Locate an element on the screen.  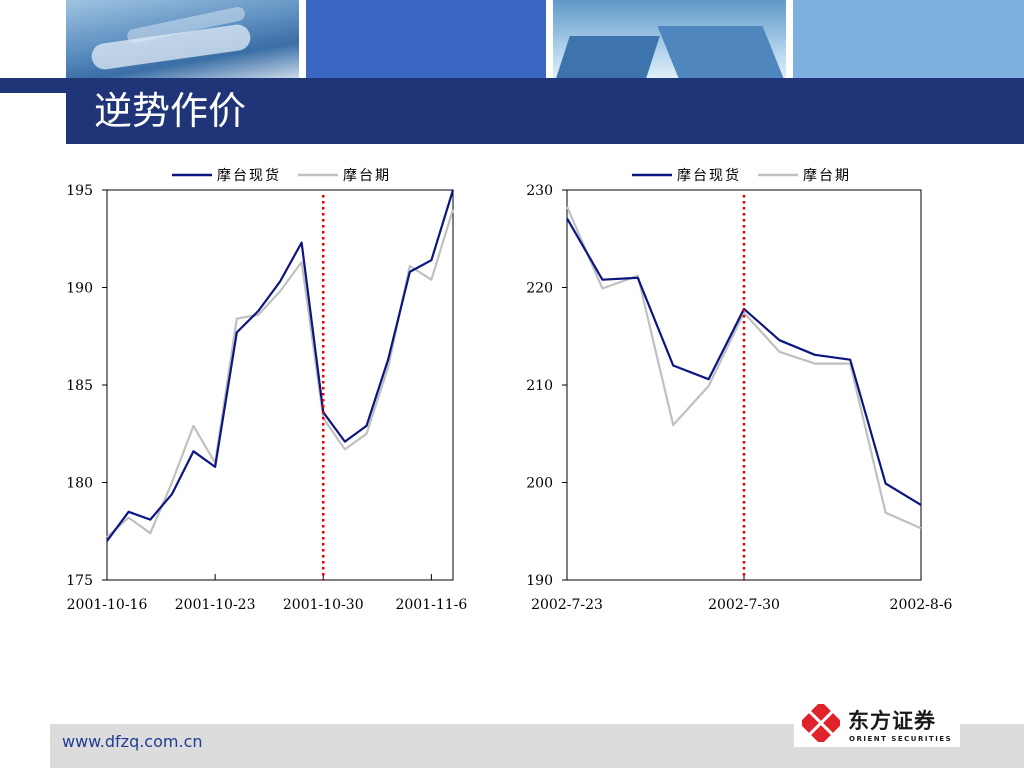
y-tick-label: 230 is located at coordinates (539, 191).